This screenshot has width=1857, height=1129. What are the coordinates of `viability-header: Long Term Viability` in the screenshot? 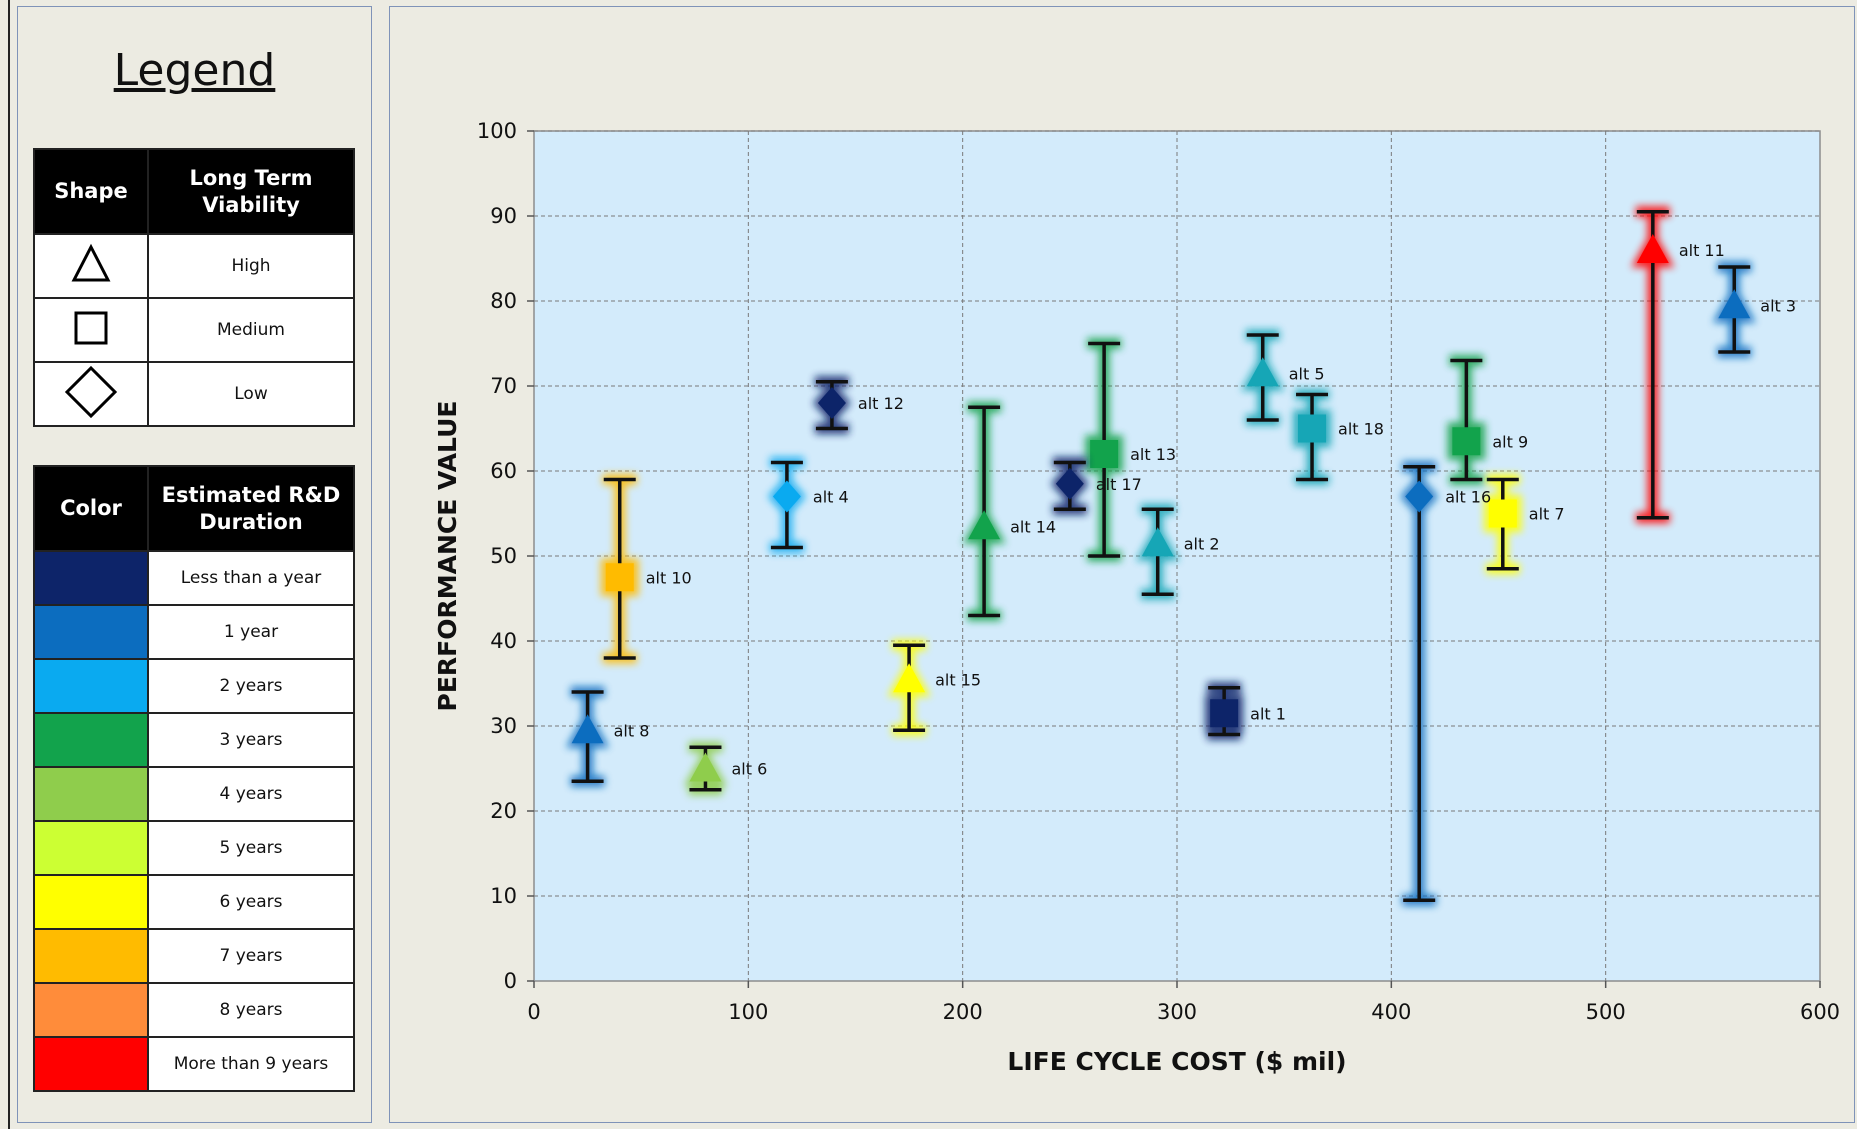 It's located at (251, 191).